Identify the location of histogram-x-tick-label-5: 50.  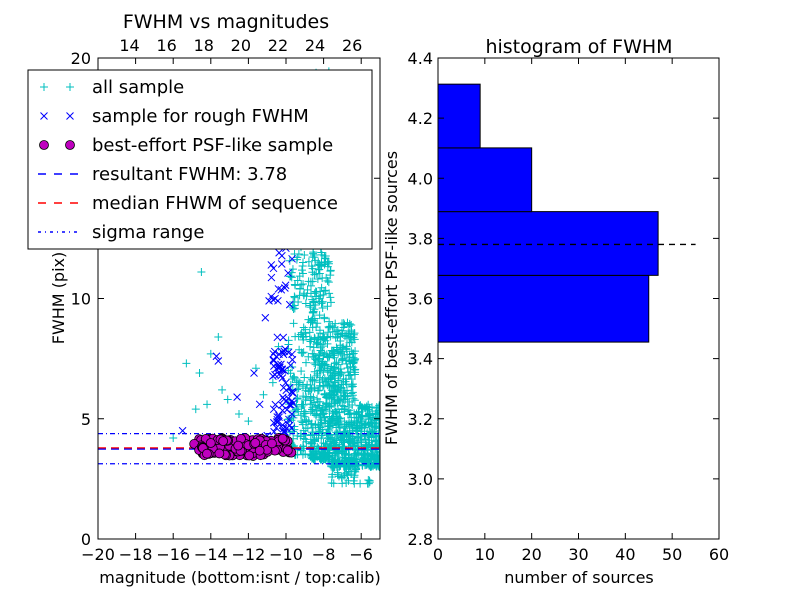
(672, 554).